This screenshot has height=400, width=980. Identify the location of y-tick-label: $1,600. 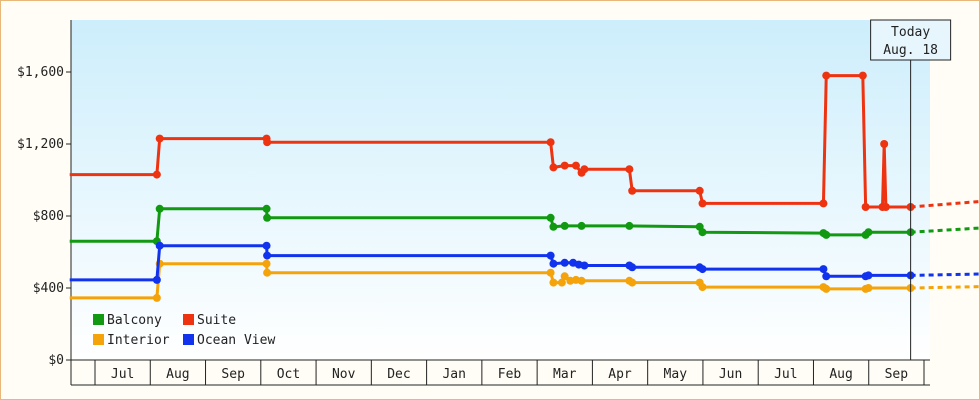
(40, 72).